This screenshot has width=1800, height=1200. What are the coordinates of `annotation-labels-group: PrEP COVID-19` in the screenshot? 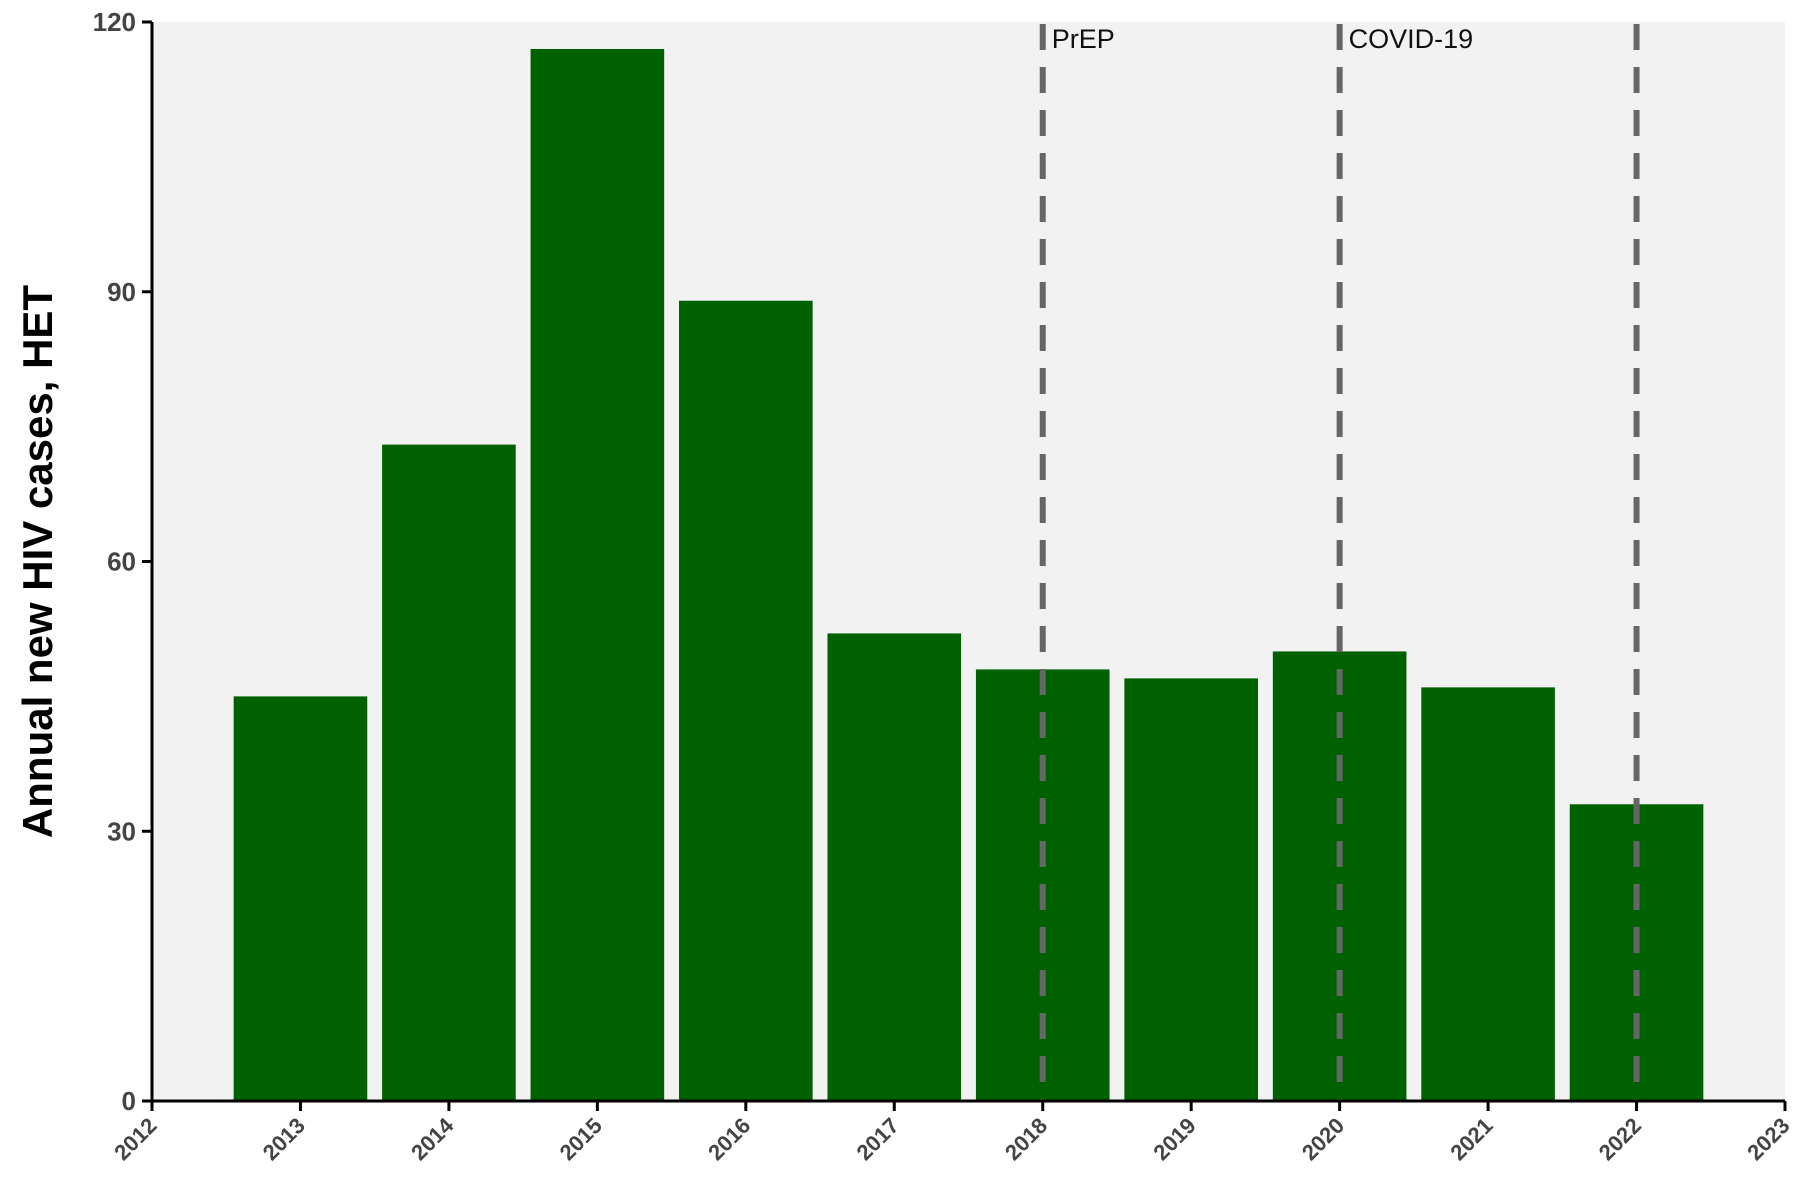 It's located at (1262, 39).